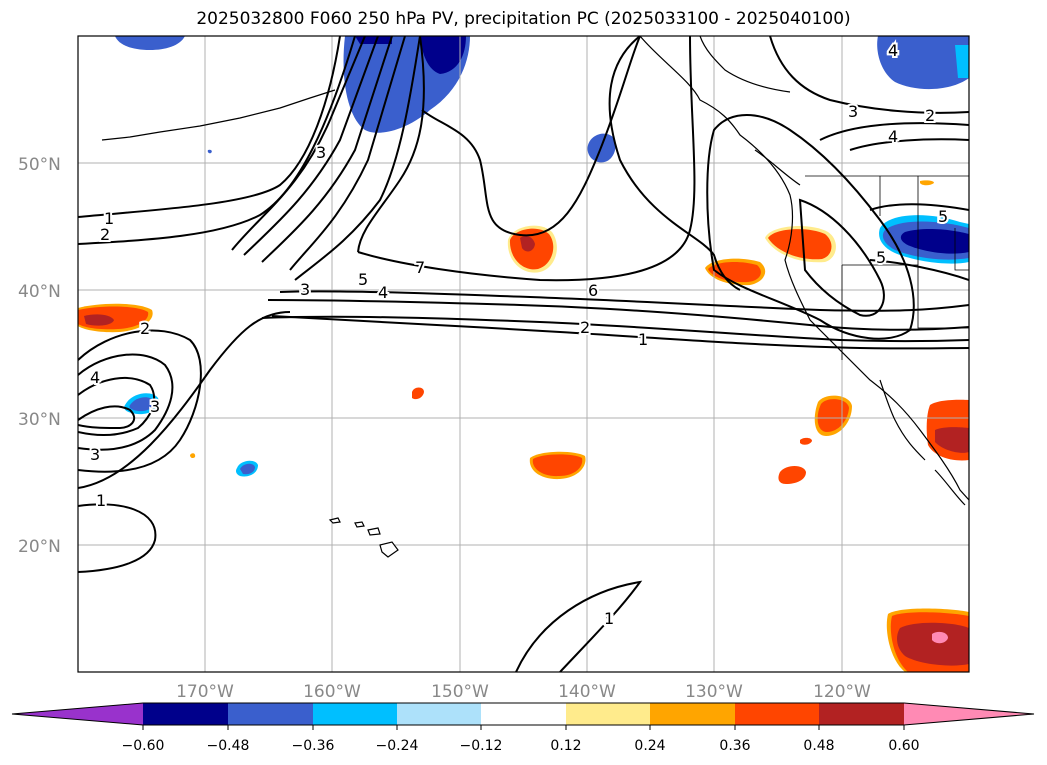  Describe the element at coordinates (734, 746) in the screenshot. I see `colorbar-tick-label: 0.36` at that location.